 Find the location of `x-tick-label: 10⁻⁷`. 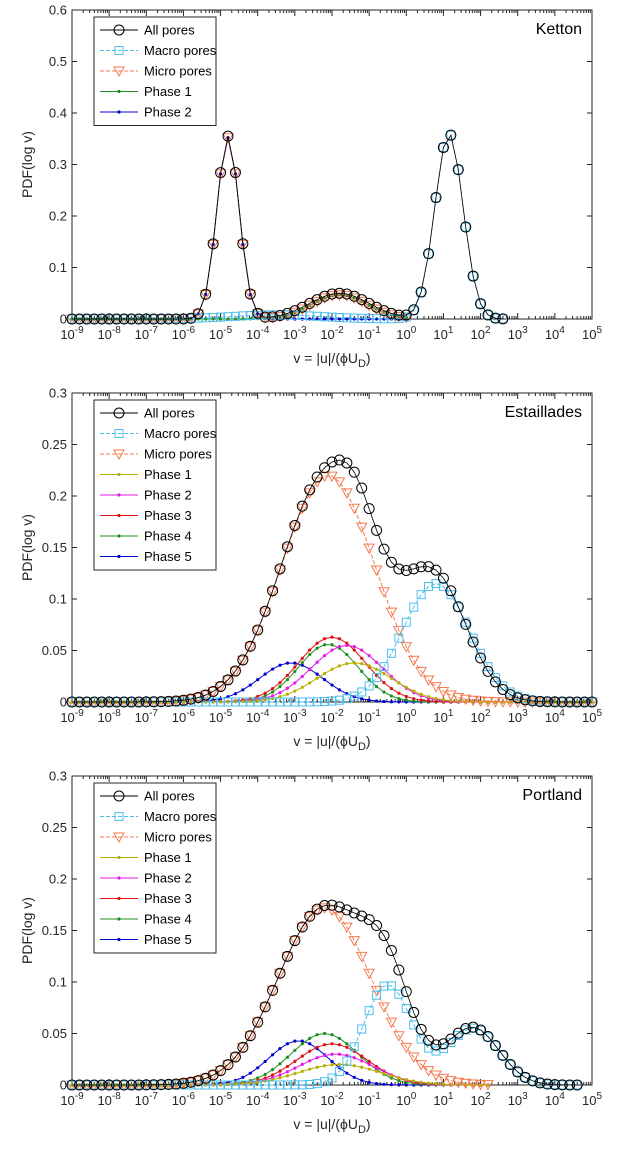

x-tick-label: 10⁻⁷ is located at coordinates (147, 333).